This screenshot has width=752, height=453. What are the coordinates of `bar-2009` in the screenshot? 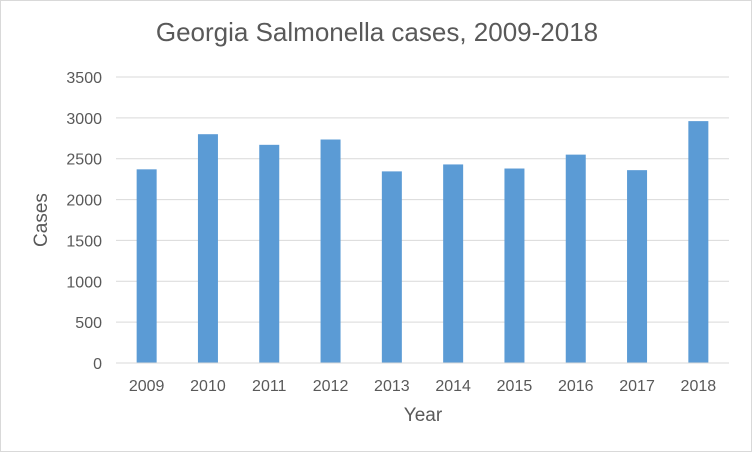 It's located at (146, 266).